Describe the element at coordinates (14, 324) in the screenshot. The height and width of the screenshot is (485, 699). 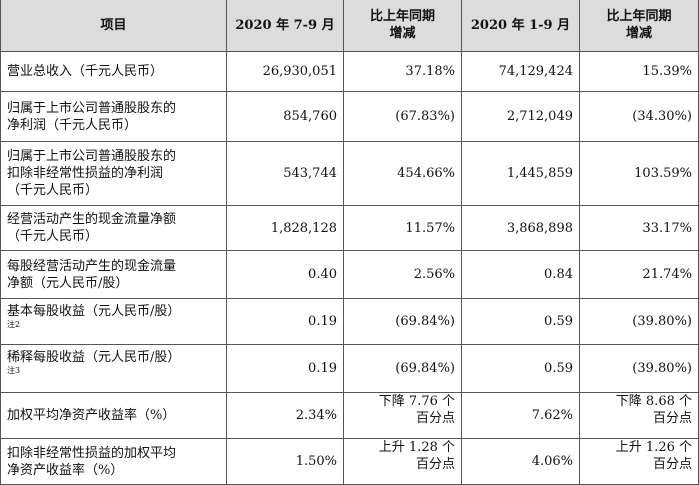
I see `footnote-marker: 注2` at that location.